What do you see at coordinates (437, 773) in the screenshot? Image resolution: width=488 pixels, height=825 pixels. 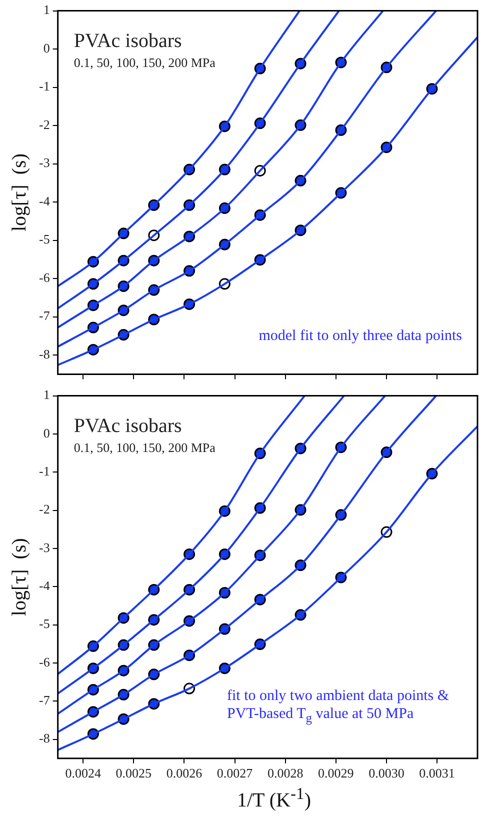 I see `x-tick-label: 0.0031` at bounding box center [437, 773].